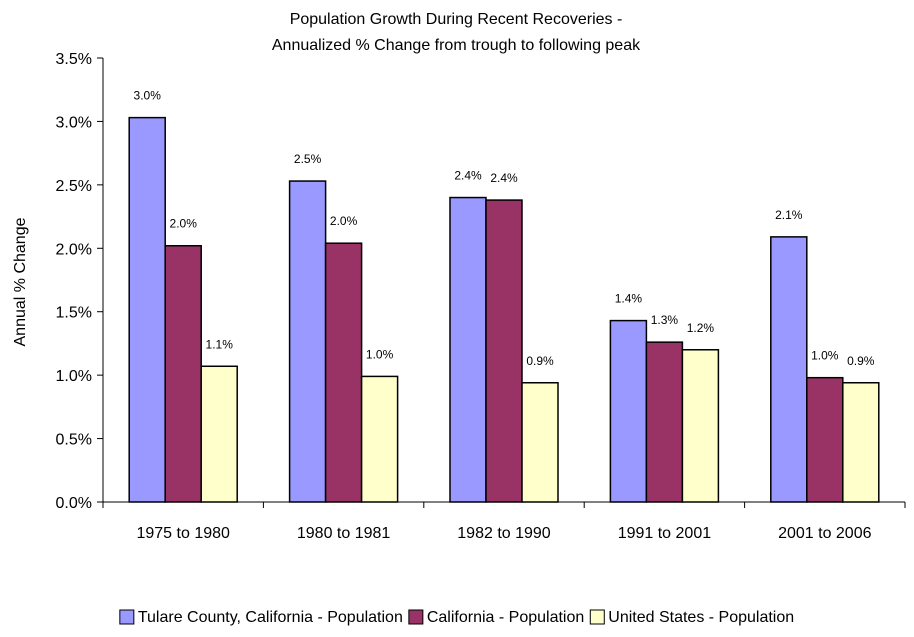 The width and height of the screenshot is (914, 637). What do you see at coordinates (665, 320) in the screenshot?
I see `data-label: 1.3%` at bounding box center [665, 320].